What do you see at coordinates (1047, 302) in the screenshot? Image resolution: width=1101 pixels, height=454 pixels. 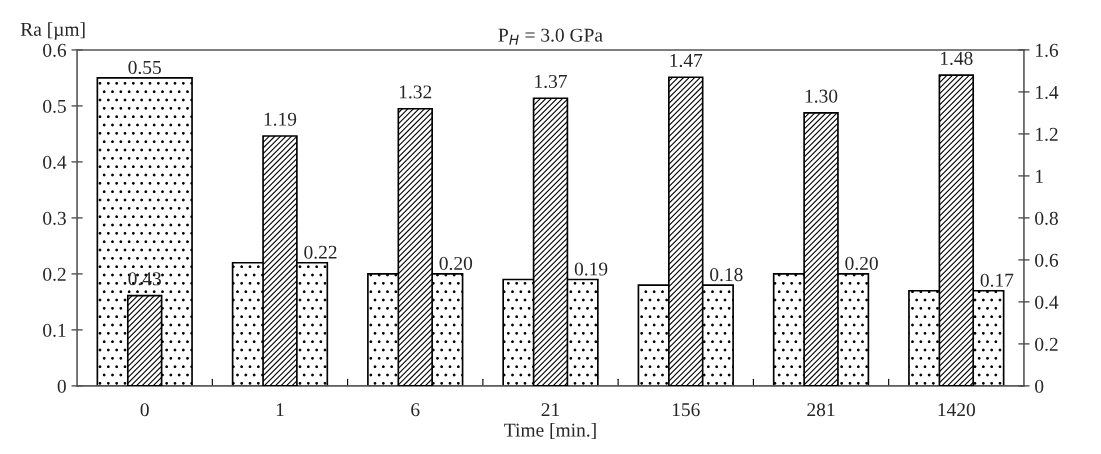 I see `y2-tick-label: 0.4` at bounding box center [1047, 302].